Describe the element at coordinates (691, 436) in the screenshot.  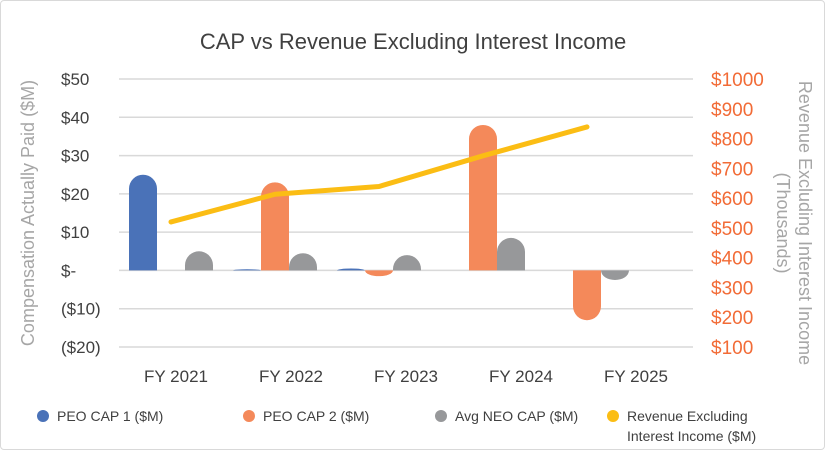
I see `legend-label: Interest Income ($M)` at that location.